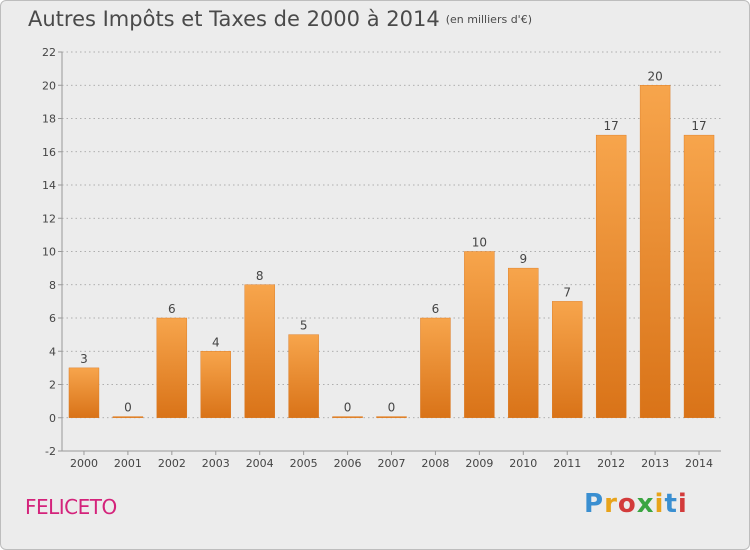 Image resolution: width=750 pixels, height=550 pixels. I want to click on logo-letter: o, so click(627, 504).